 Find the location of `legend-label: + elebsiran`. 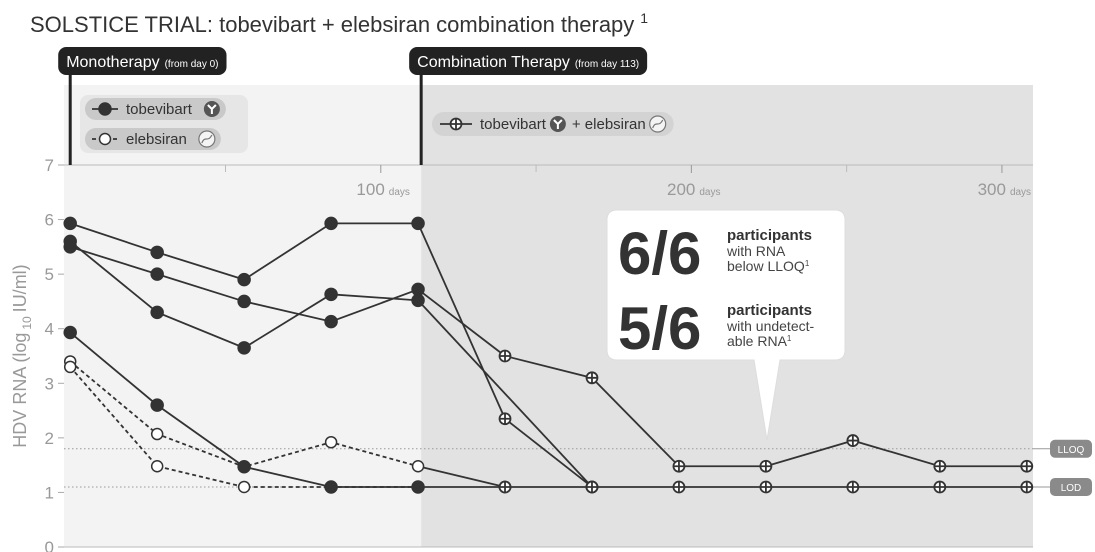

legend-label: + elebsiran is located at coordinates (609, 124).